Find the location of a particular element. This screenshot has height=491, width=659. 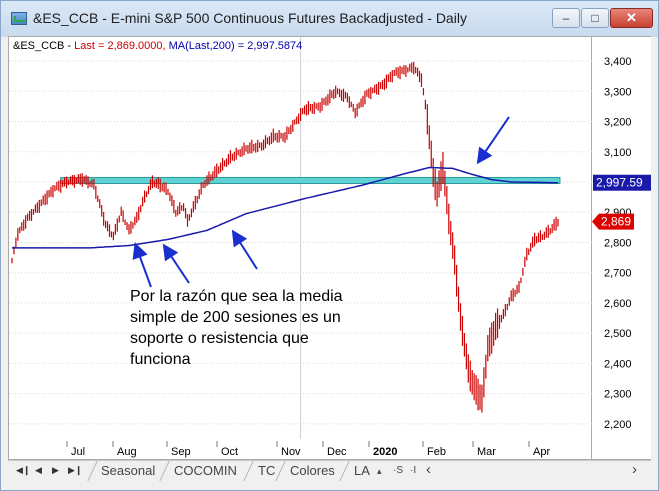

tab-cocomin: COCOMIN is located at coordinates (205, 470).